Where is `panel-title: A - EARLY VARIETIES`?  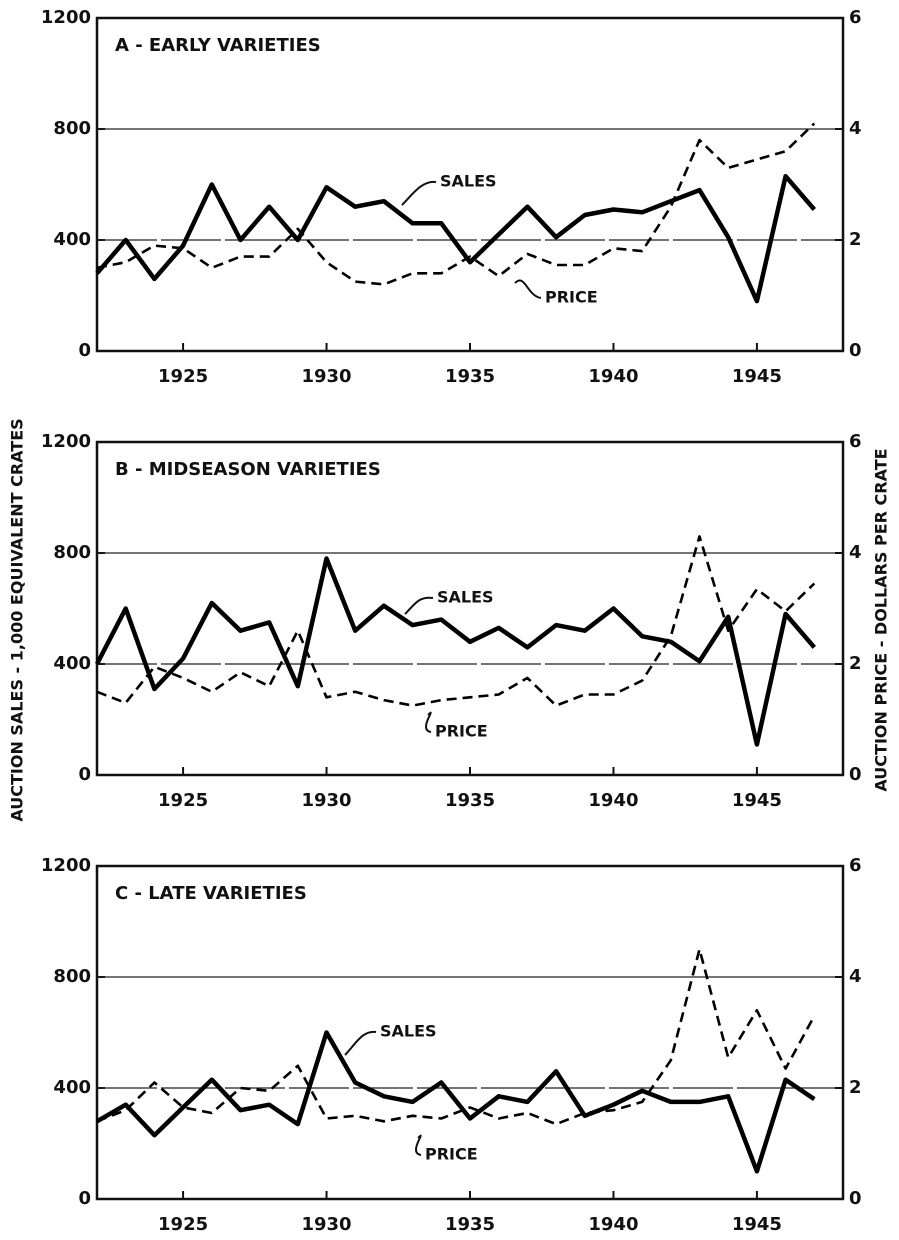 panel-title: A - EARLY VARIETIES is located at coordinates (218, 45).